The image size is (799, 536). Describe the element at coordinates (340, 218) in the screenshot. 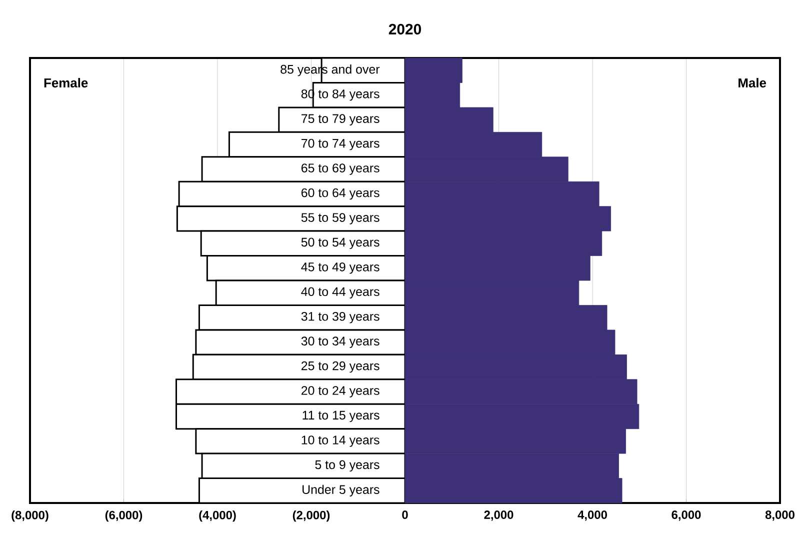

I see `y-tick-label: 55 to 59 years` at that location.